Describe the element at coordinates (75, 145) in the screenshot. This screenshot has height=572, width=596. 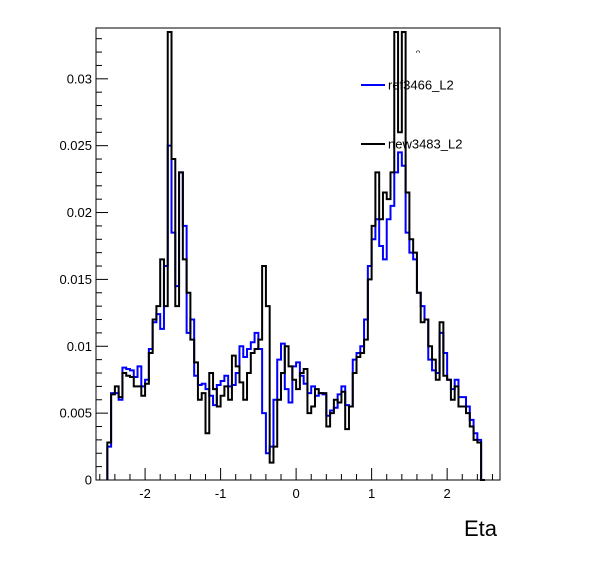
I see `y-tick-label: 0.025` at that location.